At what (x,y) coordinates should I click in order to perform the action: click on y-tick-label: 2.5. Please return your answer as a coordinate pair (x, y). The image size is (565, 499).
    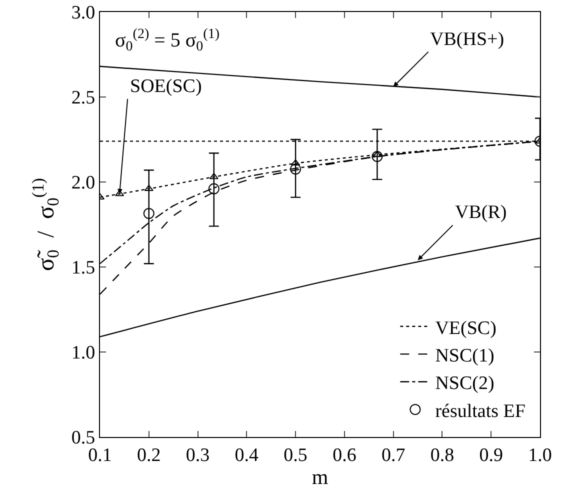
    Looking at the image, I should click on (83, 98).